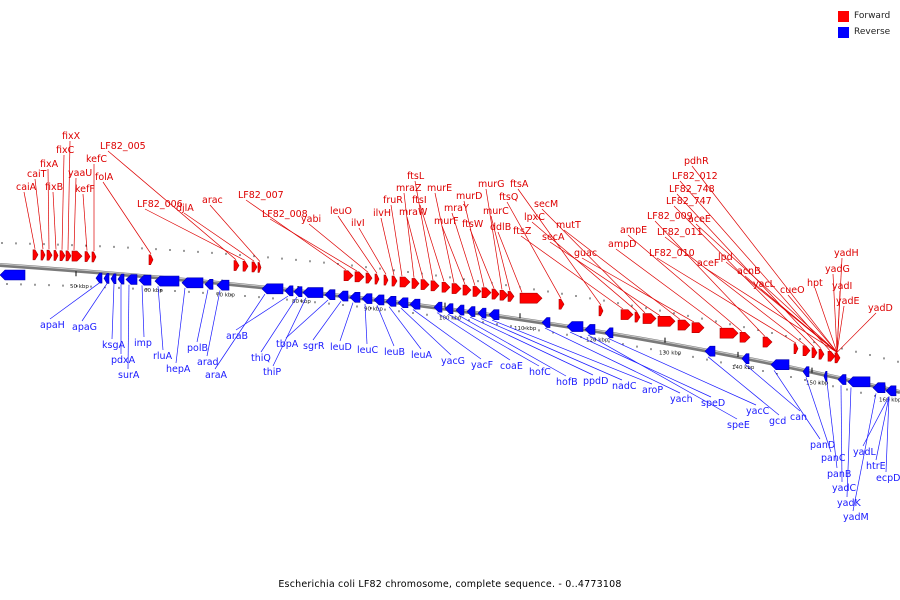  What do you see at coordinates (652, 390) in the screenshot?
I see `reverse-gene-label: aroP` at bounding box center [652, 390].